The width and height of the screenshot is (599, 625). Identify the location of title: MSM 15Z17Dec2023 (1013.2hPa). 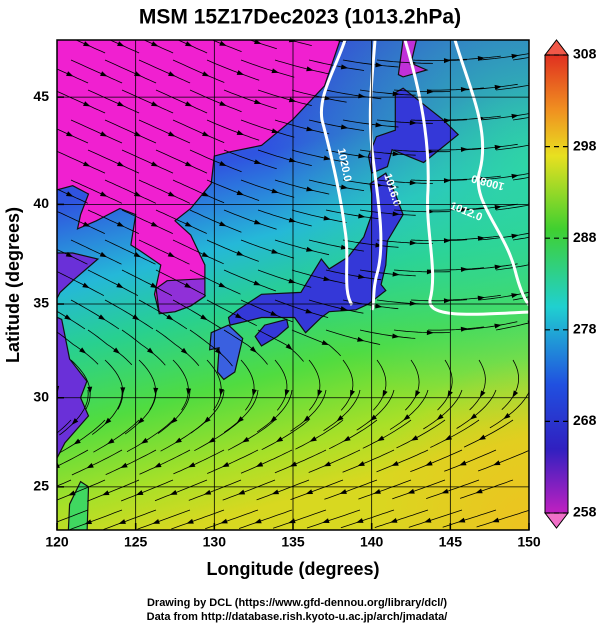
(300, 17).